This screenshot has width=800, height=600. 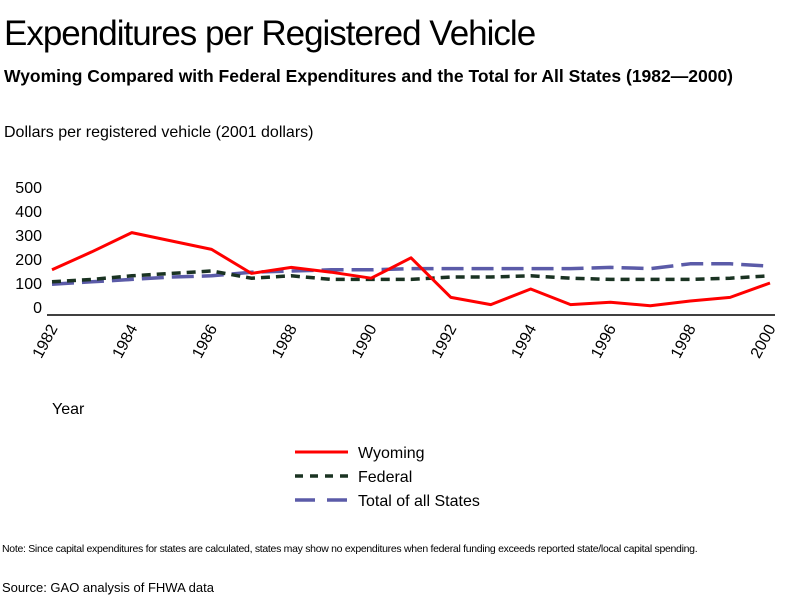 What do you see at coordinates (28, 236) in the screenshot?
I see `y-tick-label: 300` at bounding box center [28, 236].